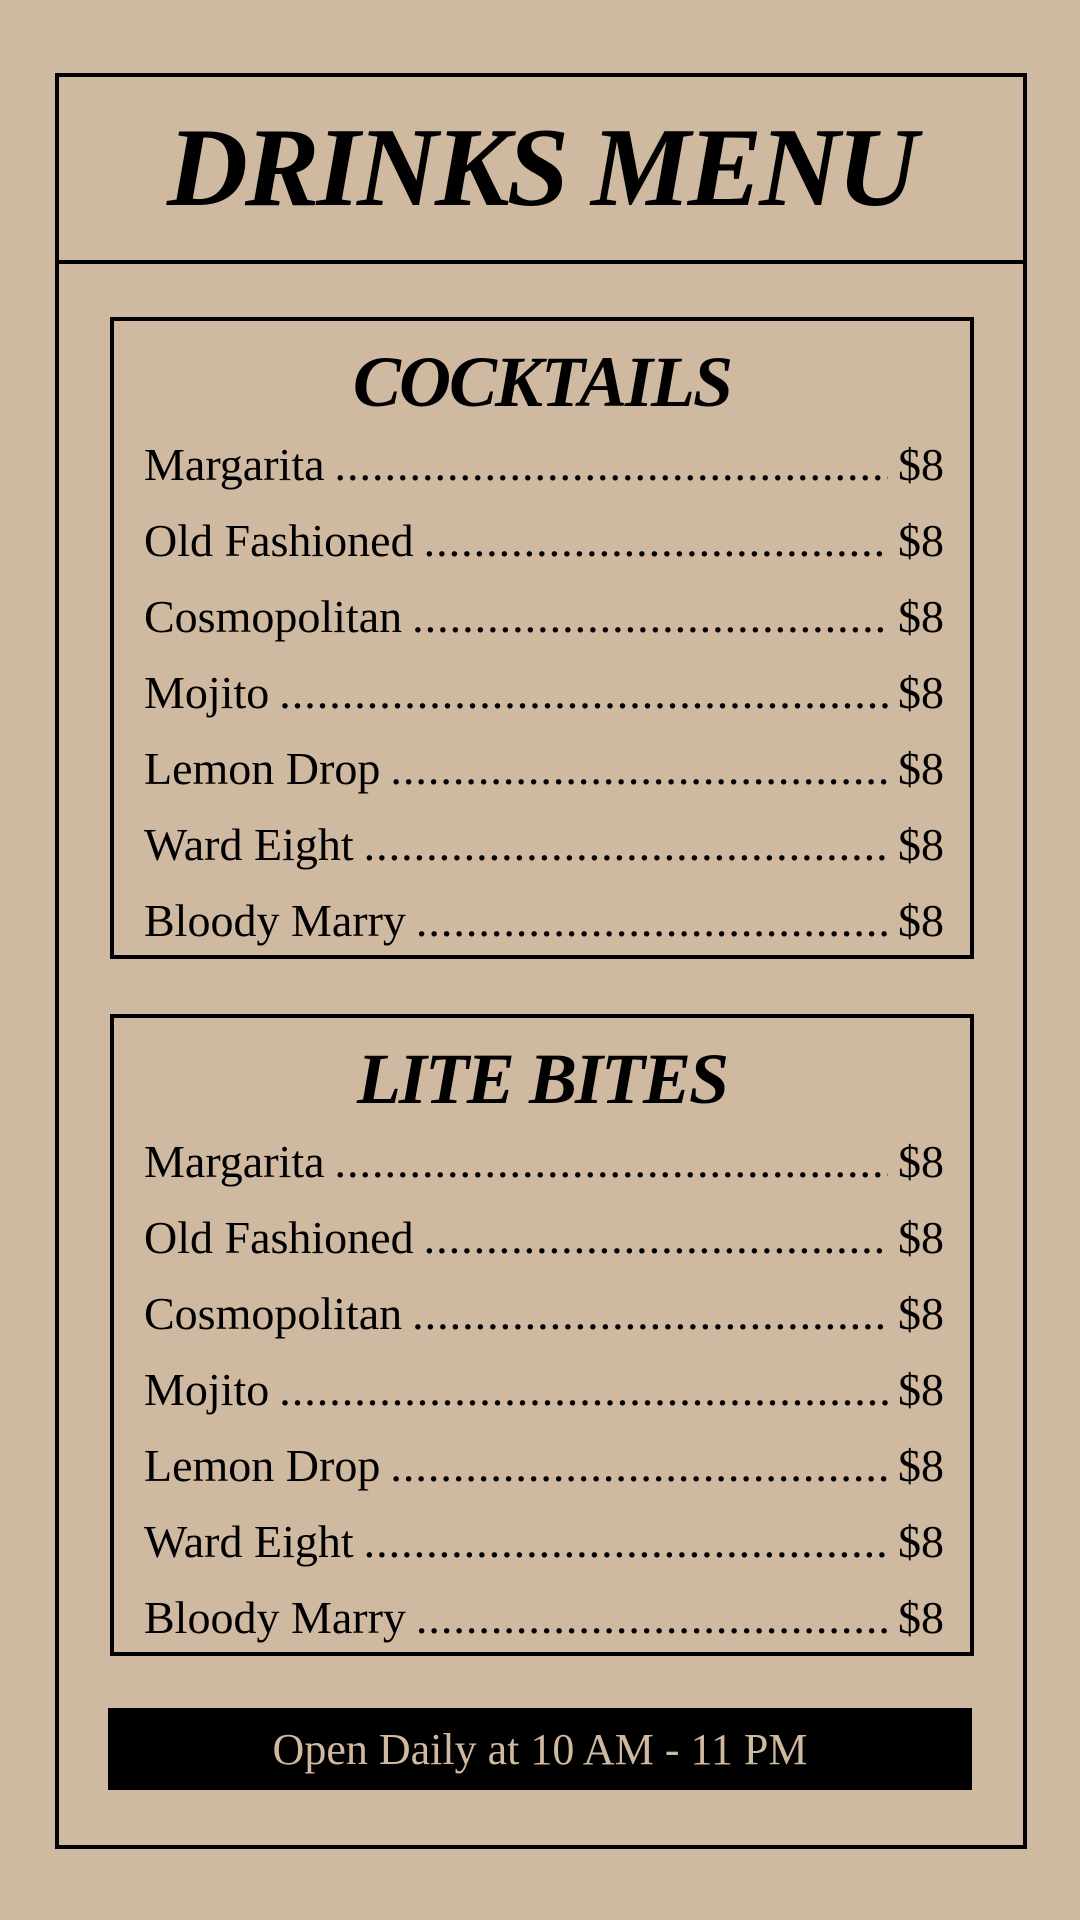 The height and width of the screenshot is (1920, 1080). I want to click on page-title: DRINKS MENU, so click(542, 168).